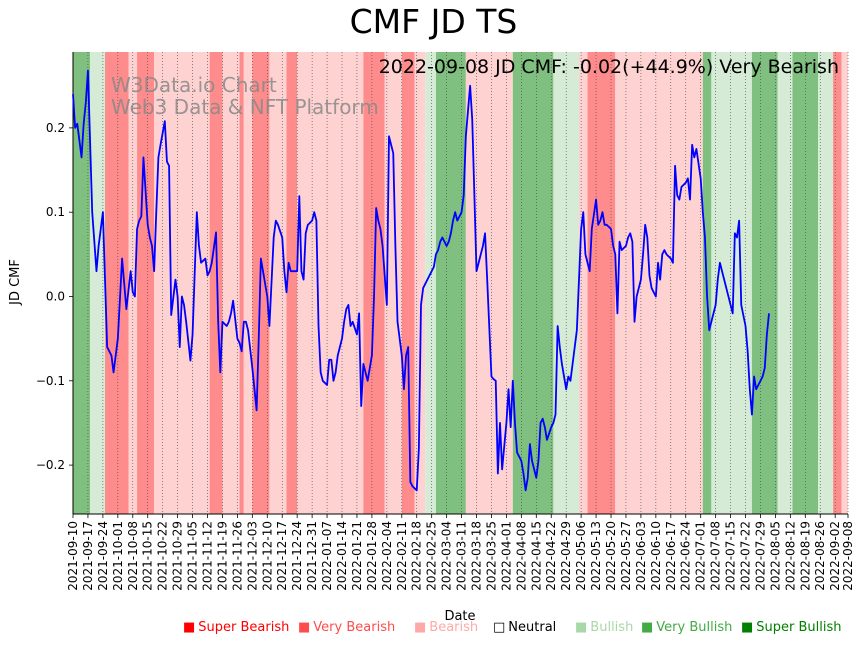 Image resolution: width=867 pixels, height=646 pixels. Describe the element at coordinates (354, 627) in the screenshot. I see `legend-label: Very Bearish` at that location.